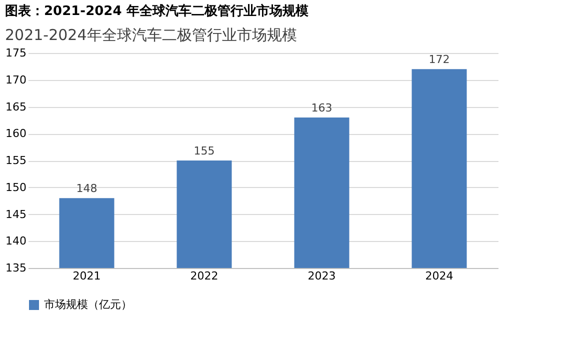  Describe the element at coordinates (88, 304) in the screenshot. I see `legend-label: 市场规模（亿元）` at that location.